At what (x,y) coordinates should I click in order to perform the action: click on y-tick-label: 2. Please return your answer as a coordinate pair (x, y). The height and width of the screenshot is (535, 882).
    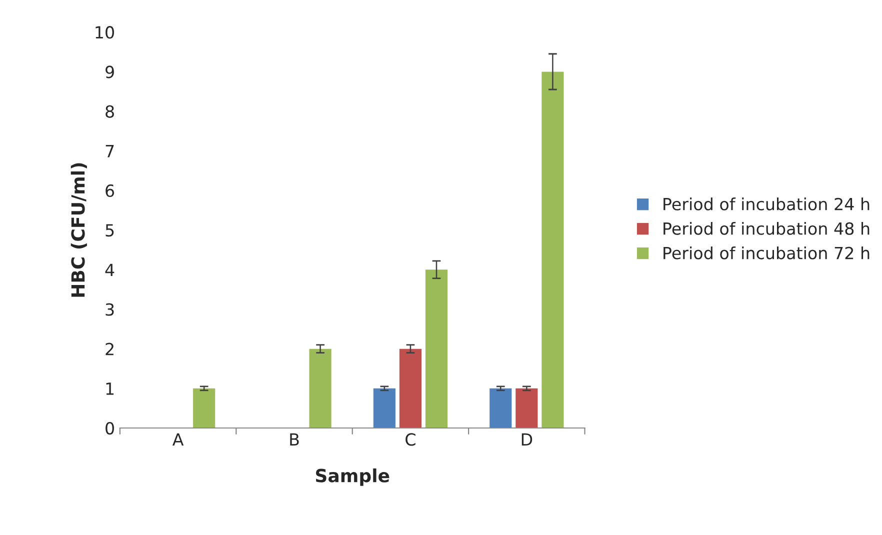
    Looking at the image, I should click on (110, 349).